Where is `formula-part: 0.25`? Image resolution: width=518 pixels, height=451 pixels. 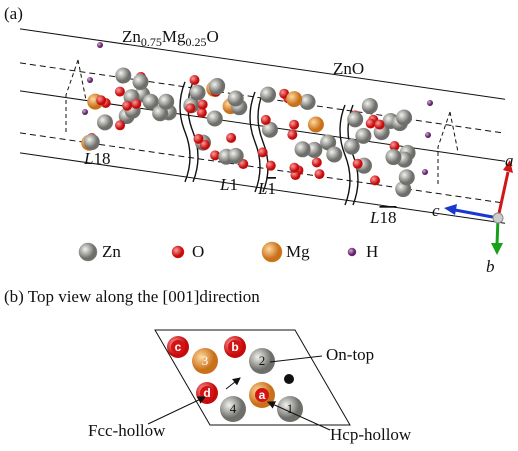 formula-part: 0.25 is located at coordinates (196, 42).